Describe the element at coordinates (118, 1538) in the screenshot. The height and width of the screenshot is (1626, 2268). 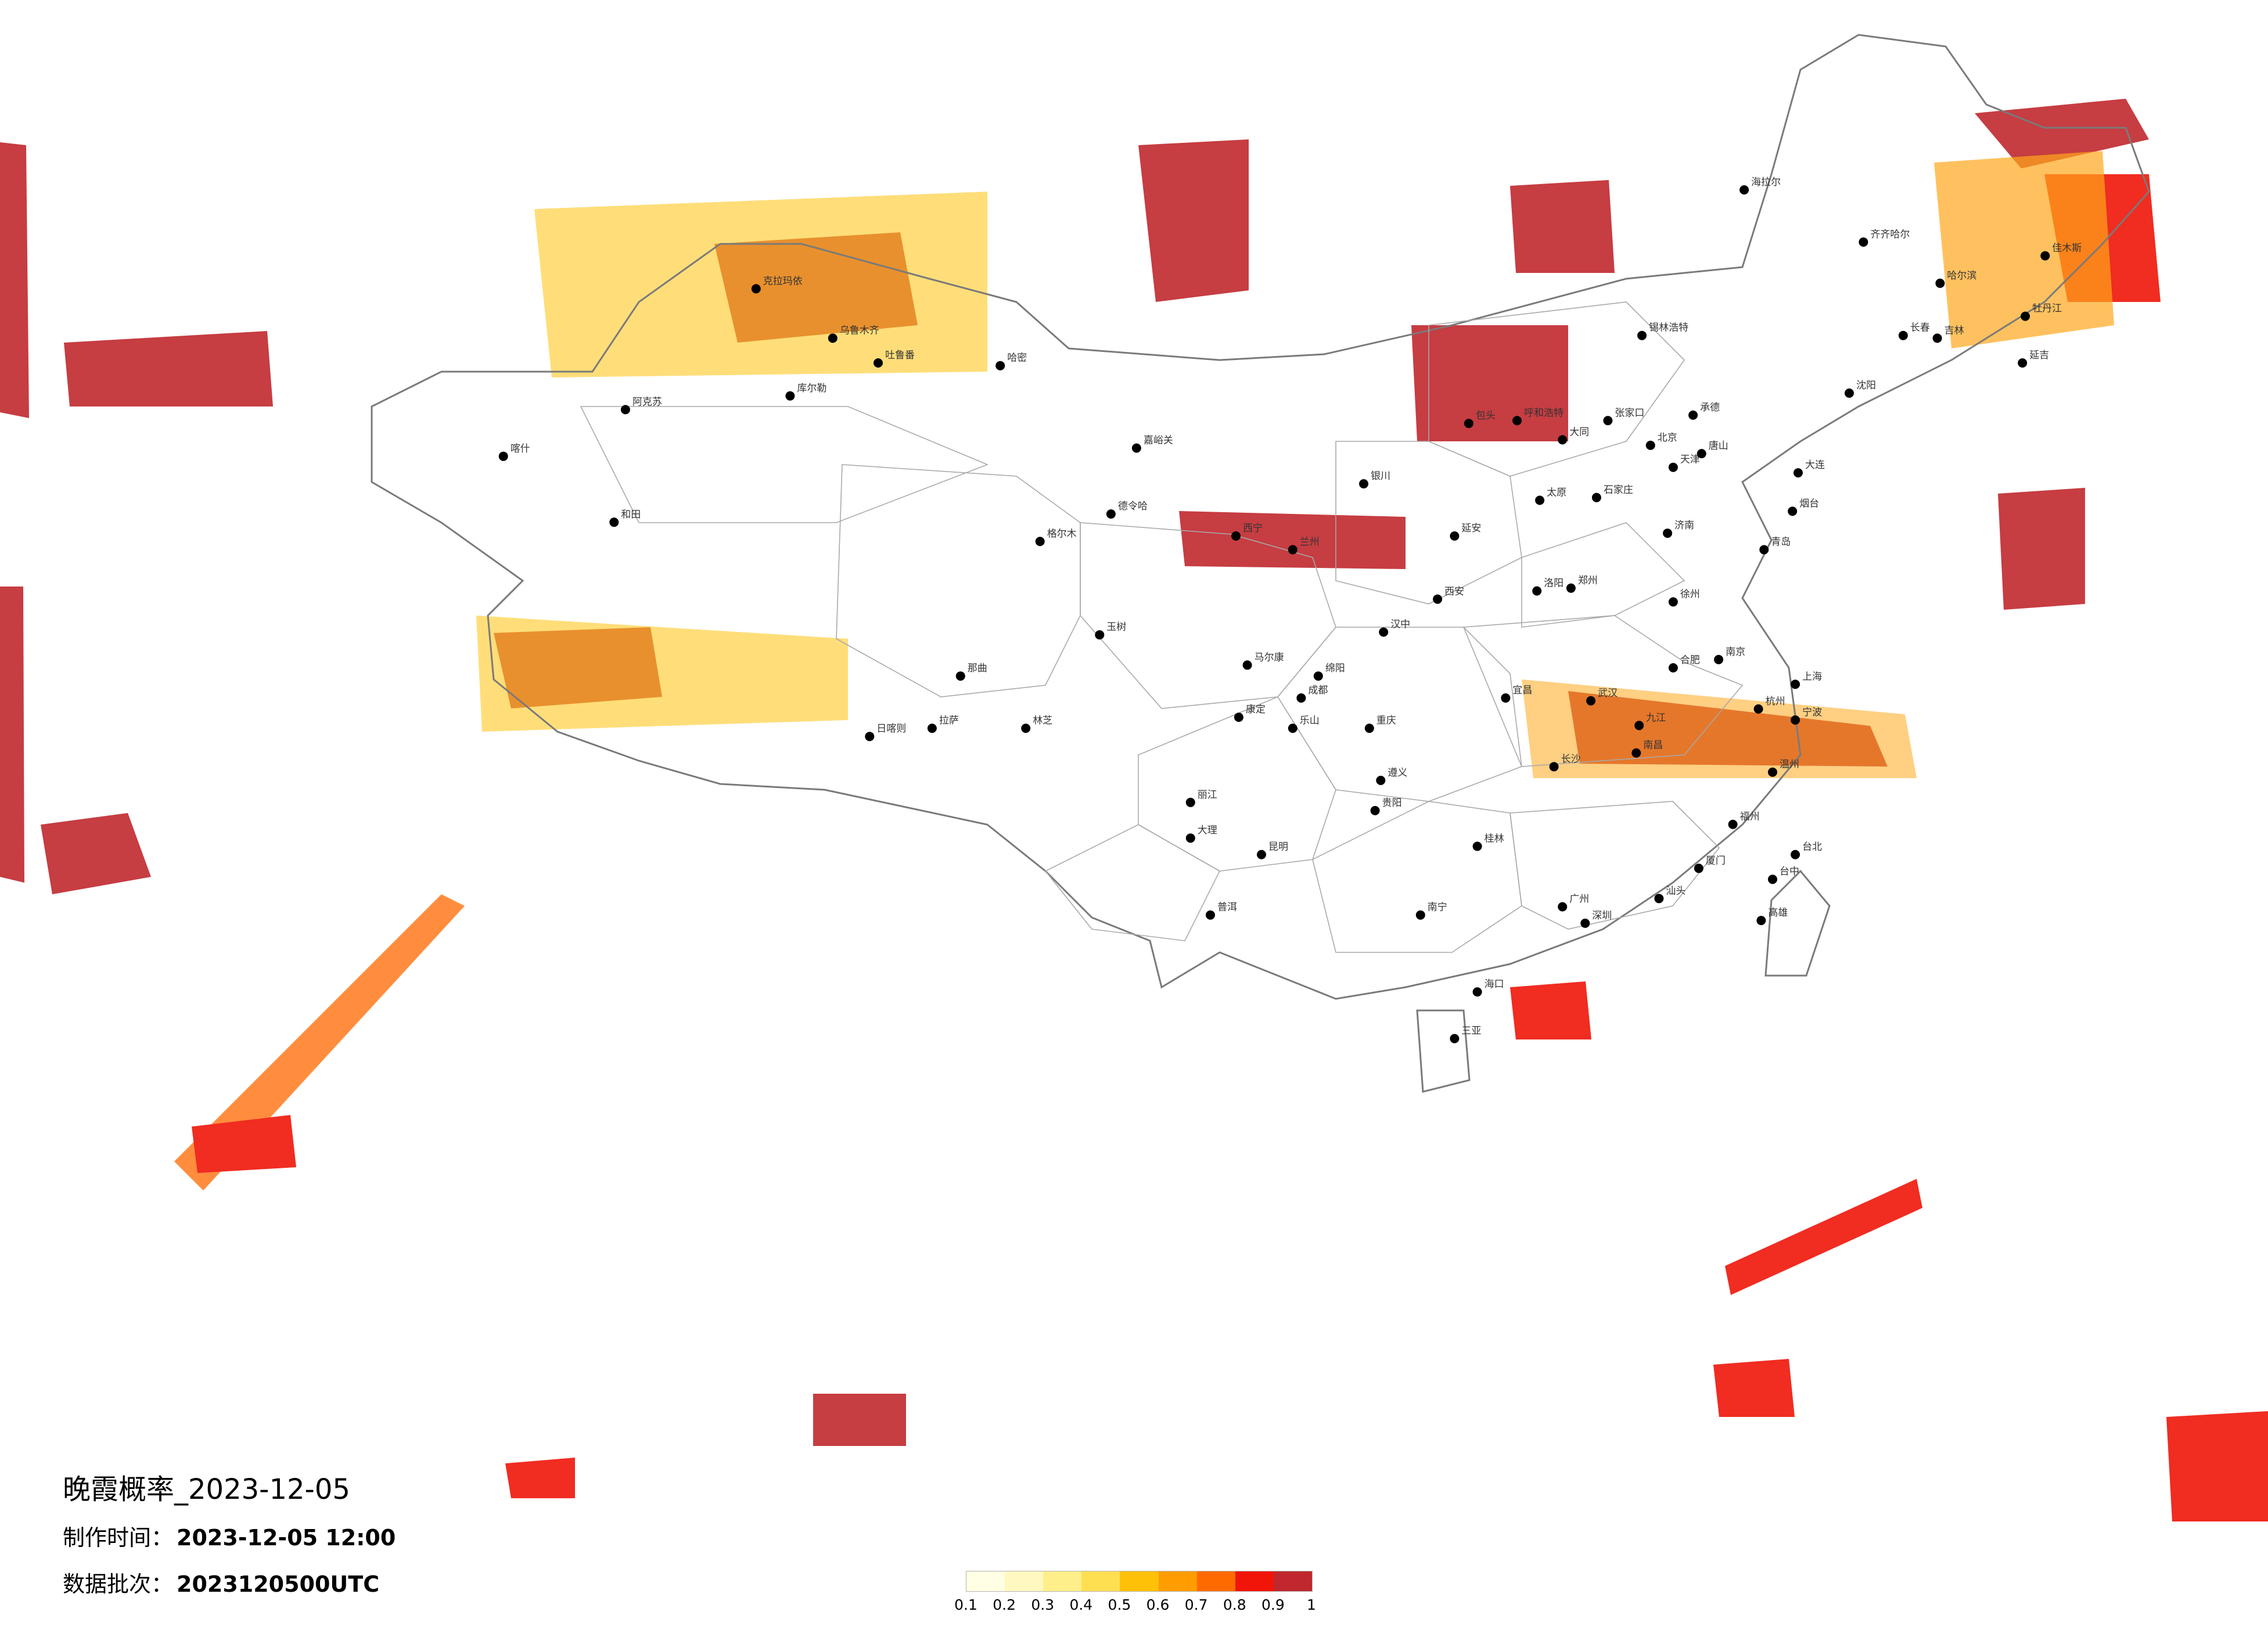
I see `made-time-label: 制作时间：` at that location.